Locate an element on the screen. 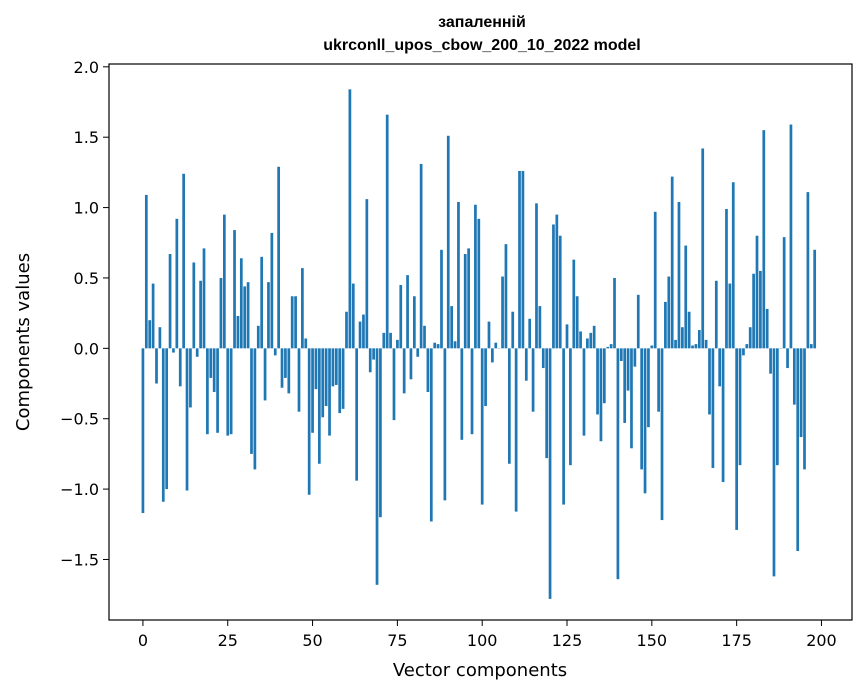 This screenshot has height=696, width=867. y-tick-label: −0.5 is located at coordinates (79, 419).